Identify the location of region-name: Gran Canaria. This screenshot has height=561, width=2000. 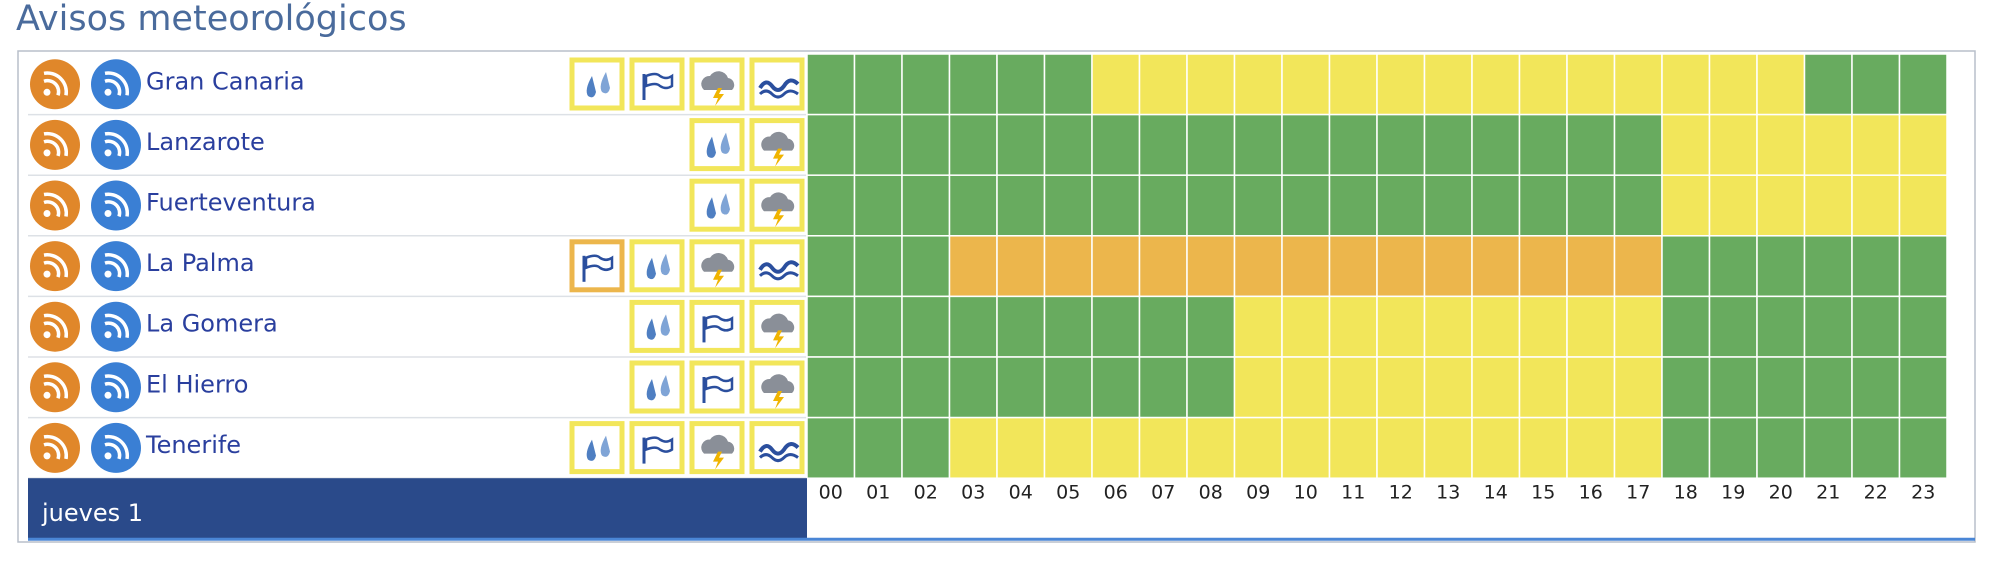
(225, 81).